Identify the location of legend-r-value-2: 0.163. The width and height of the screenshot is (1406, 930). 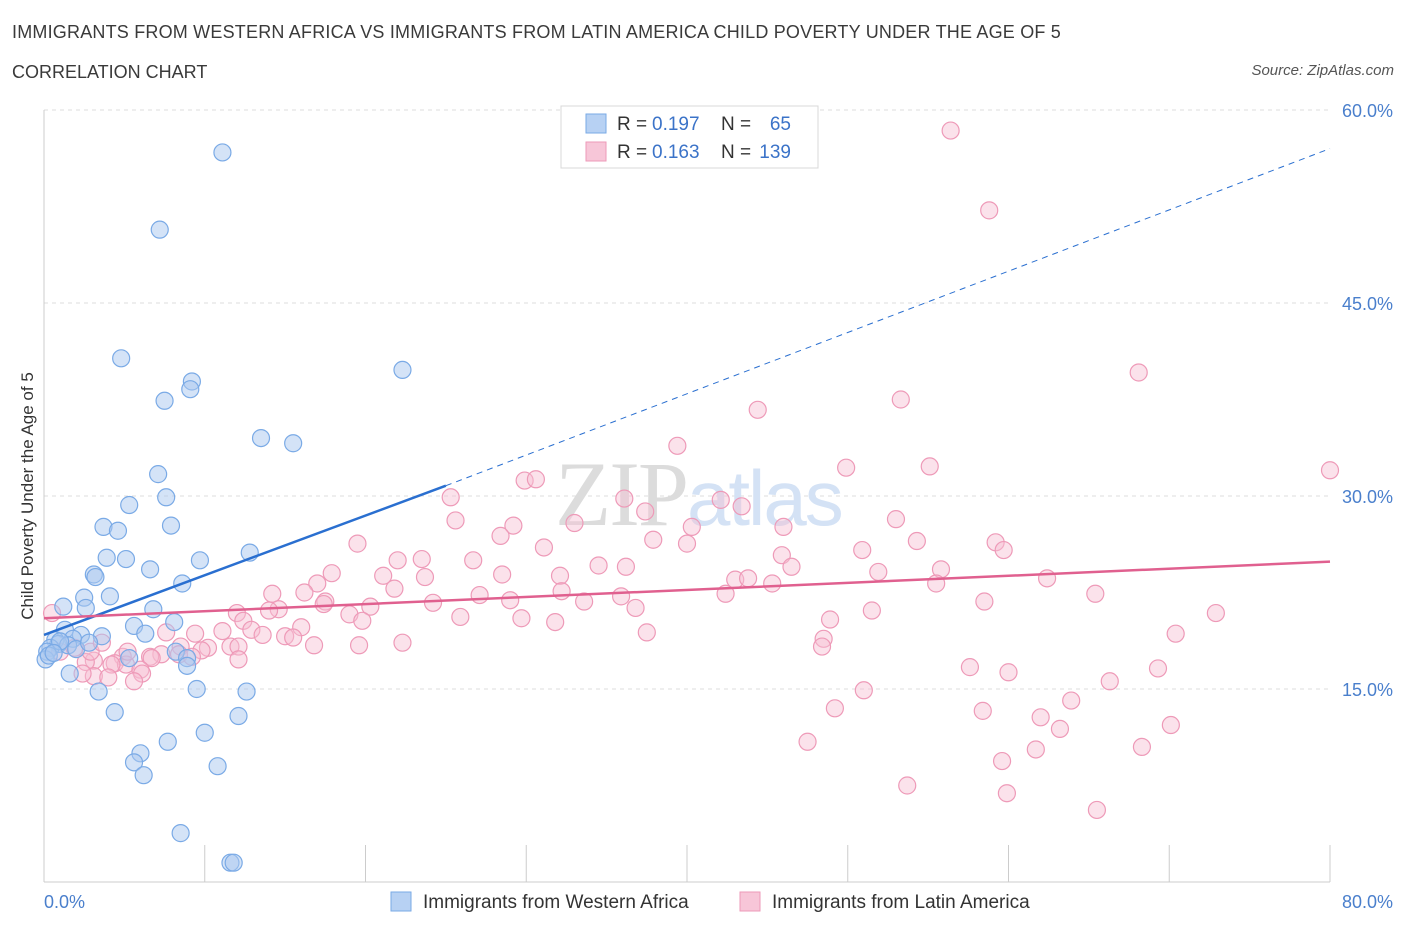
(676, 152).